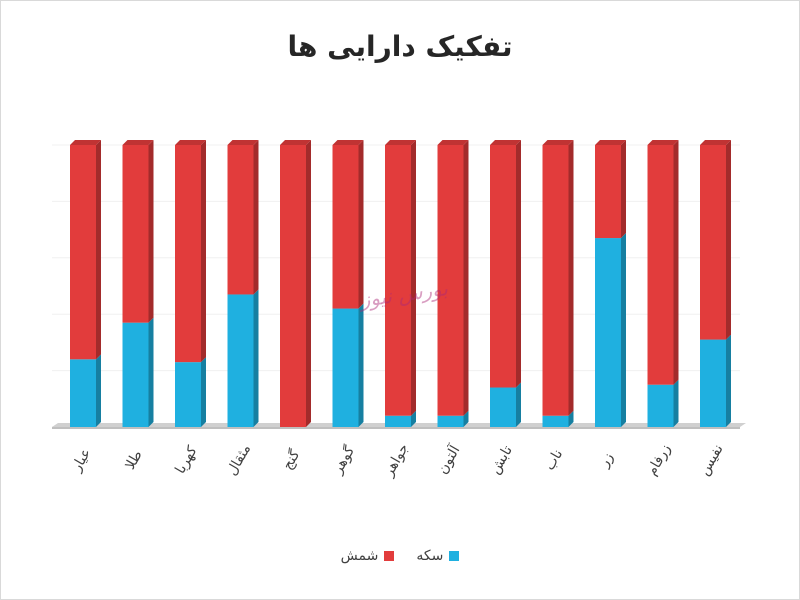  I want to click on legend-label-series-2: شمش, so click(359, 556).